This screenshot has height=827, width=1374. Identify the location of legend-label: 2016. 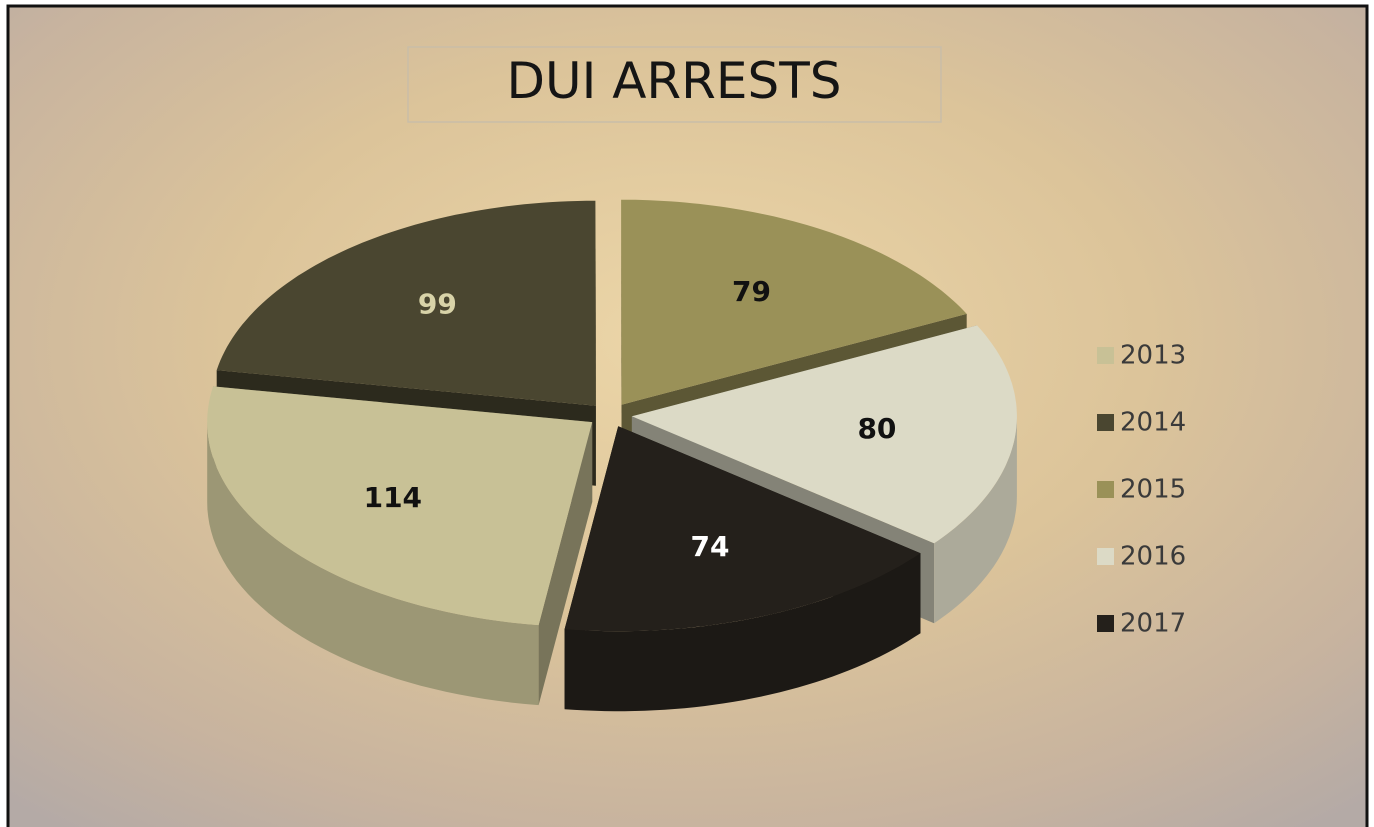
(1153, 557).